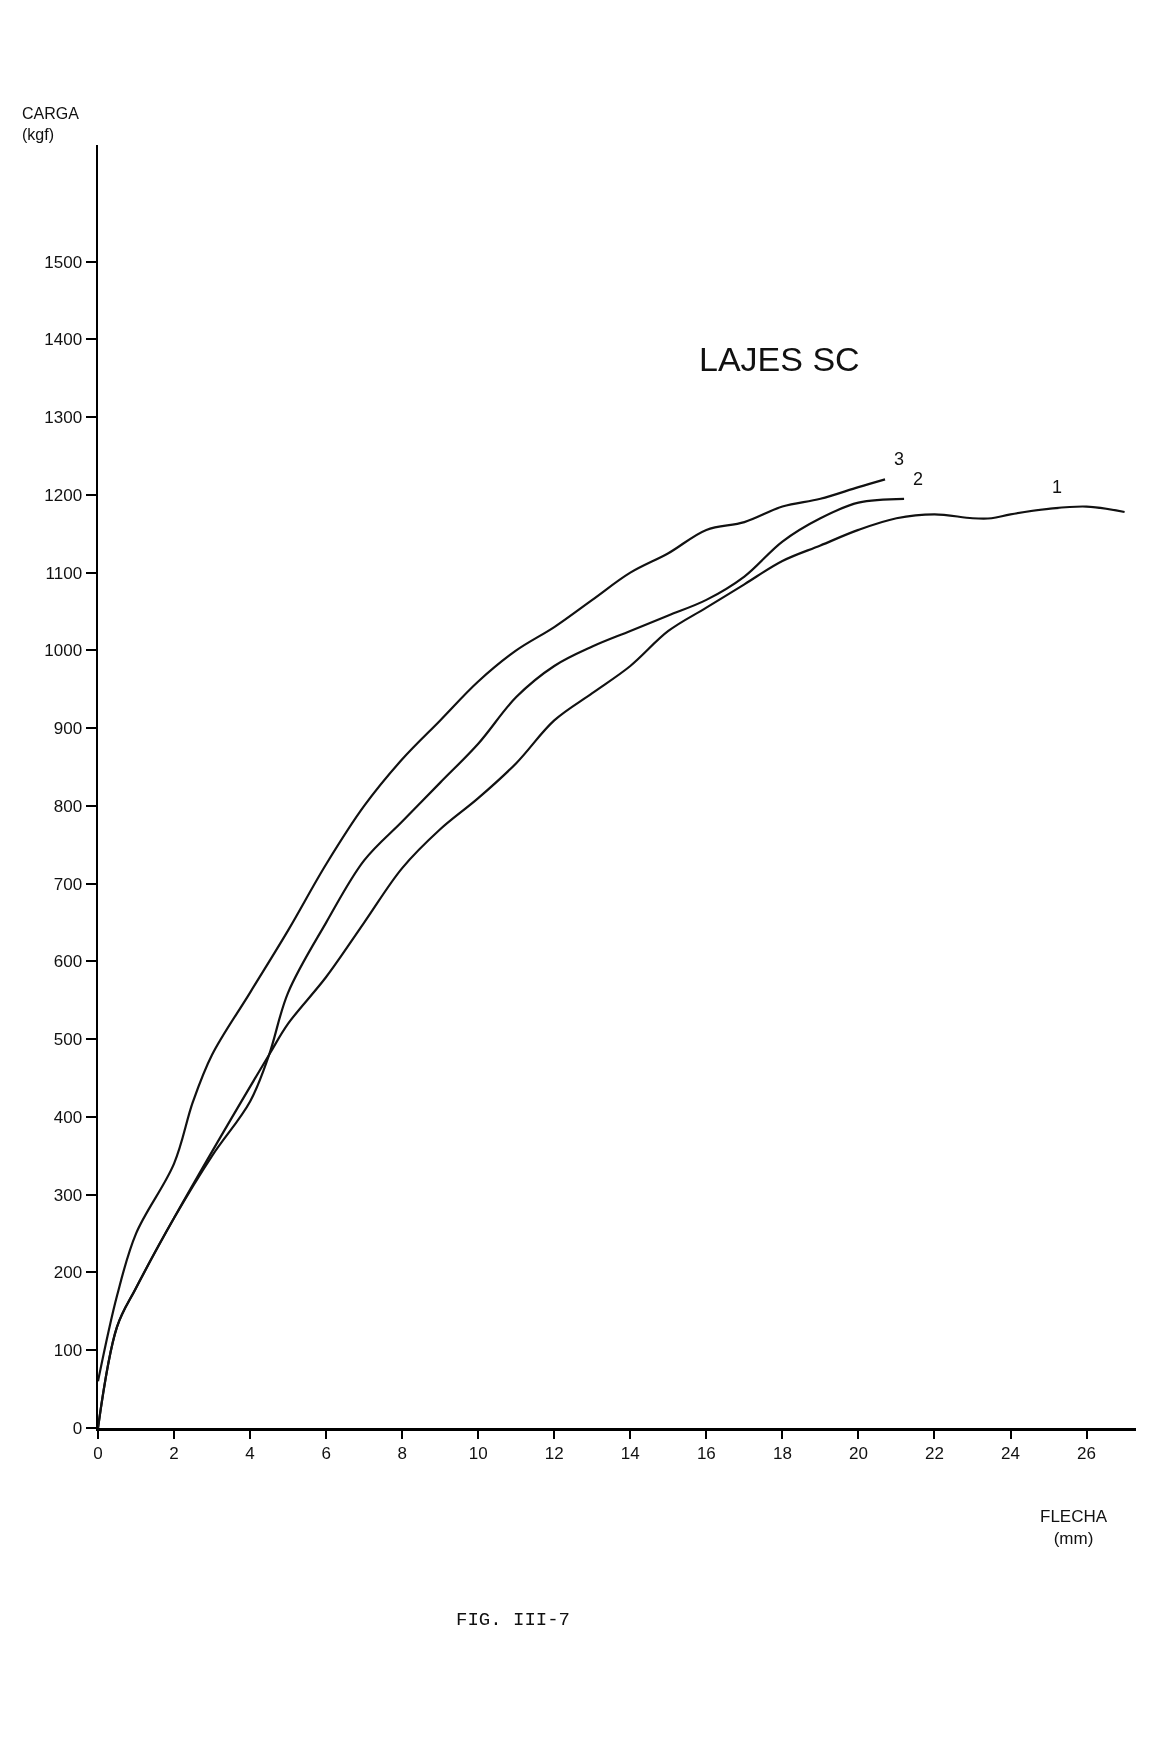  I want to click on y-tick-label: 400, so click(68, 1117).